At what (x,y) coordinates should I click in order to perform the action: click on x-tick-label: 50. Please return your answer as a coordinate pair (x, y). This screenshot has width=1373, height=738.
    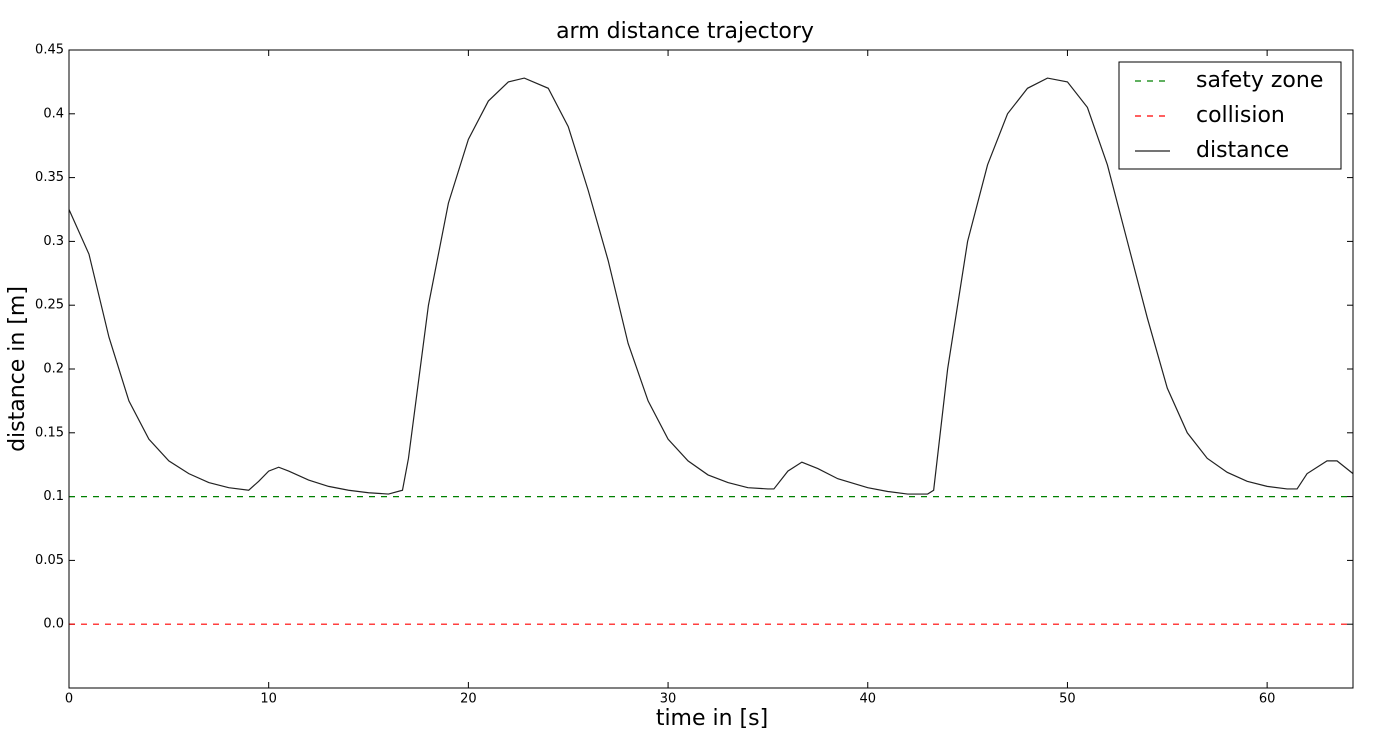
    Looking at the image, I should click on (1067, 699).